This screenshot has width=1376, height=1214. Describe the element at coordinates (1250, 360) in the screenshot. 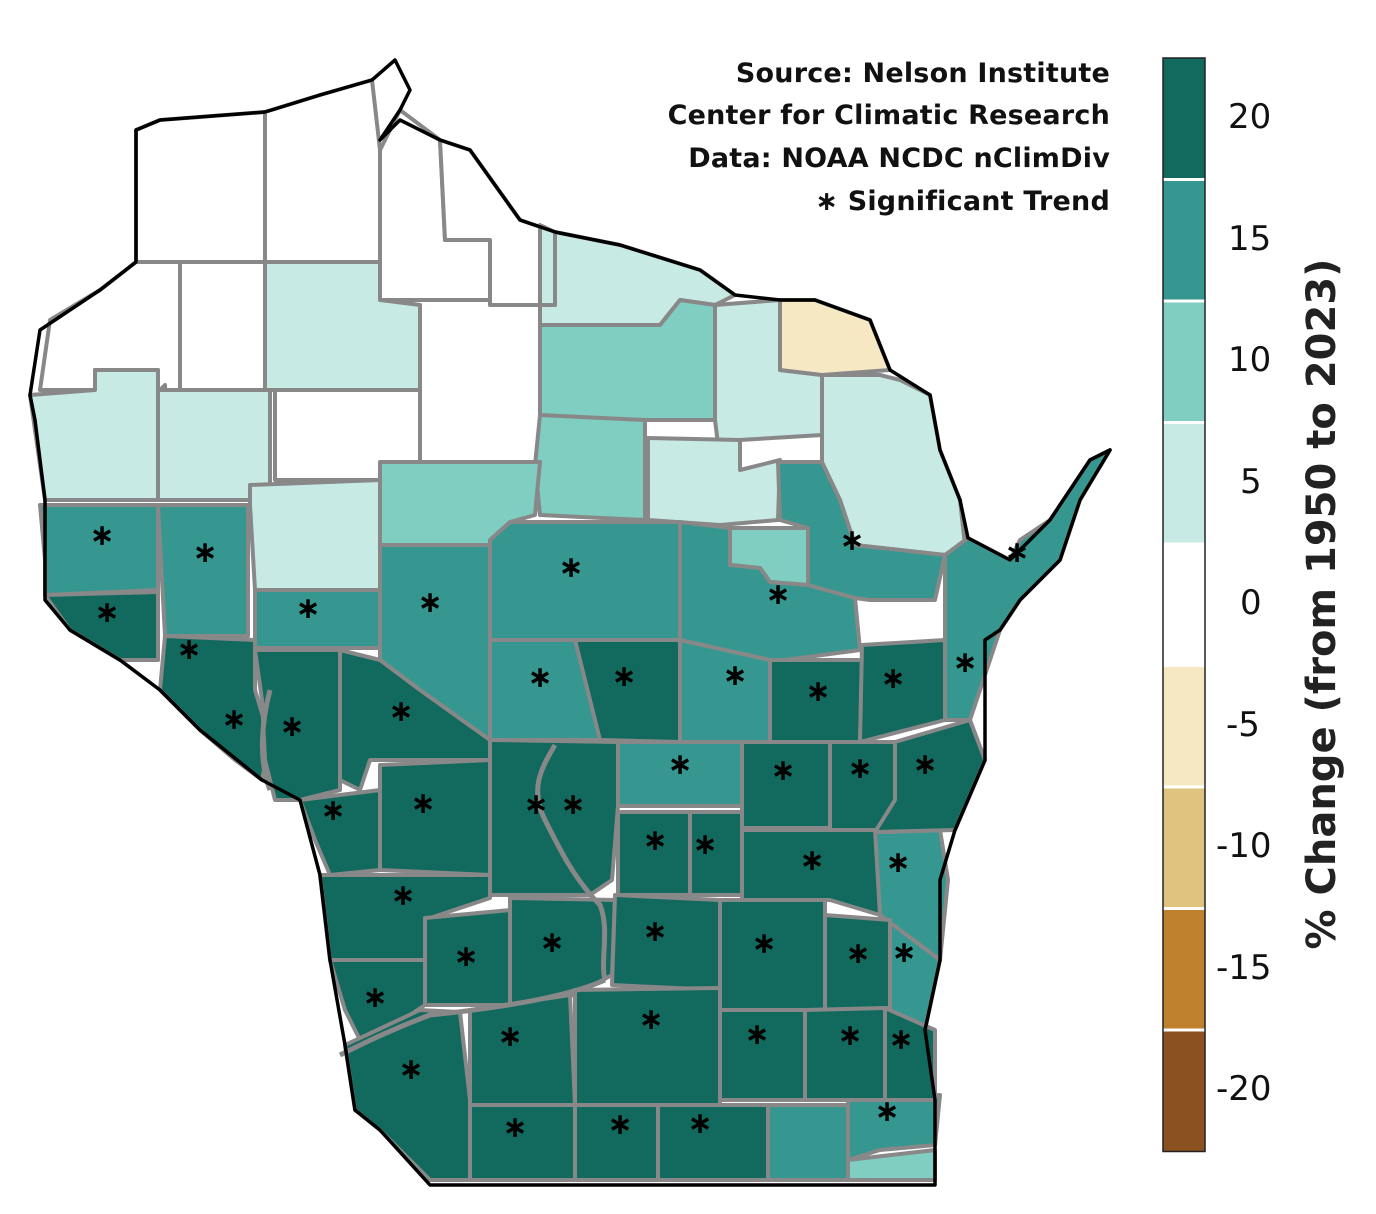

I see `colorbar-tick-label: 10` at that location.